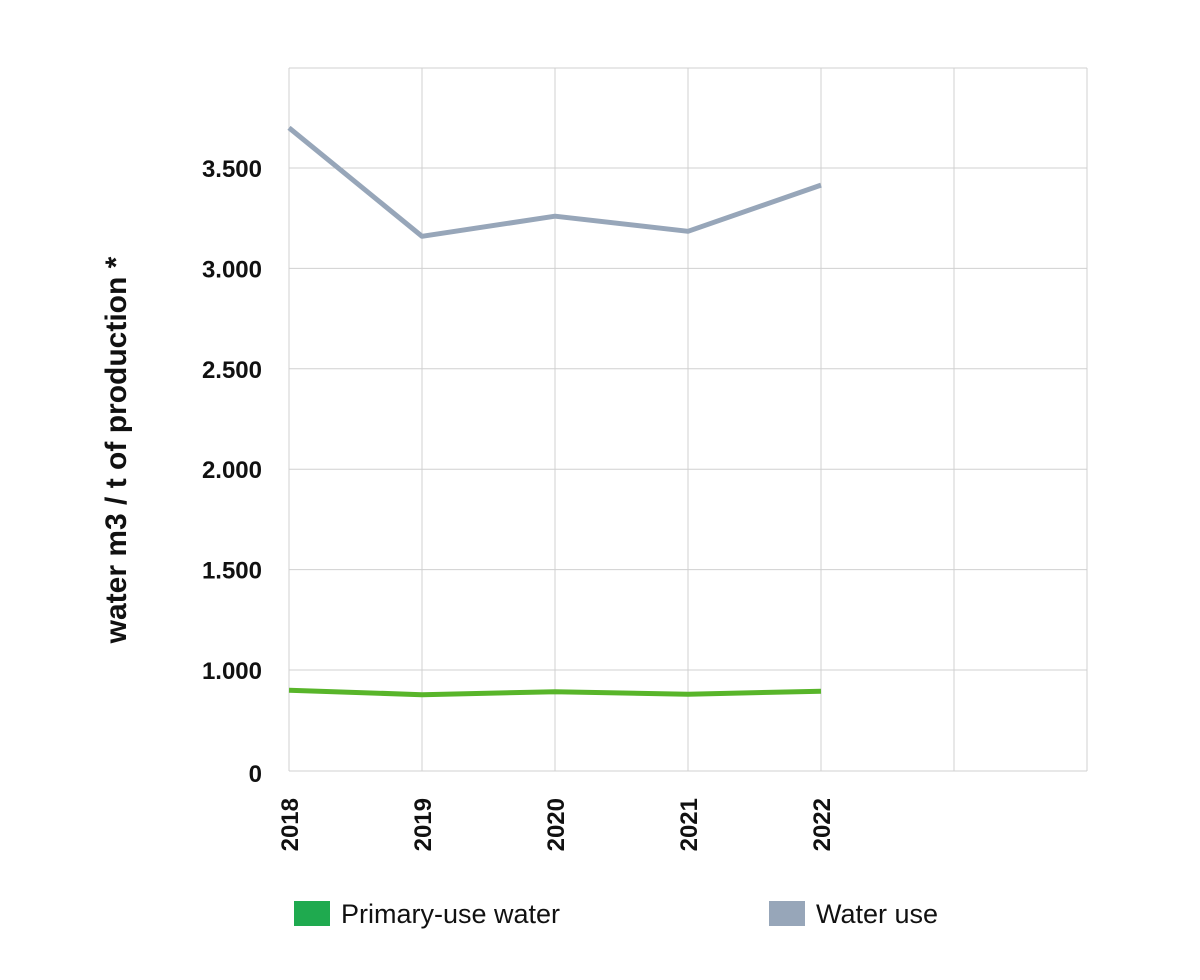 This screenshot has width=1200, height=980. I want to click on y-tick-label: 1.000, so click(232, 671).